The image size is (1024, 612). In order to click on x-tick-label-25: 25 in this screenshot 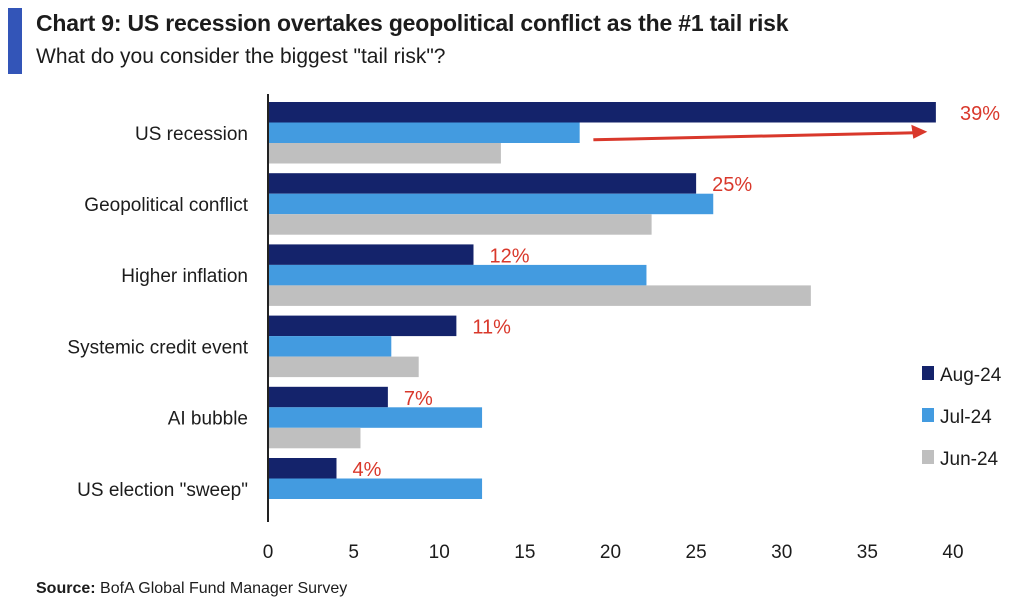, I will do `click(696, 552)`.